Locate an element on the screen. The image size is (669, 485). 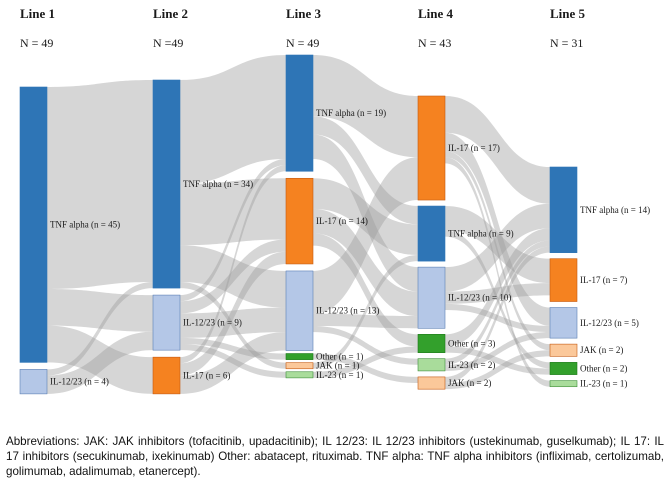
node-bar-l3-il17 is located at coordinates (299, 221).